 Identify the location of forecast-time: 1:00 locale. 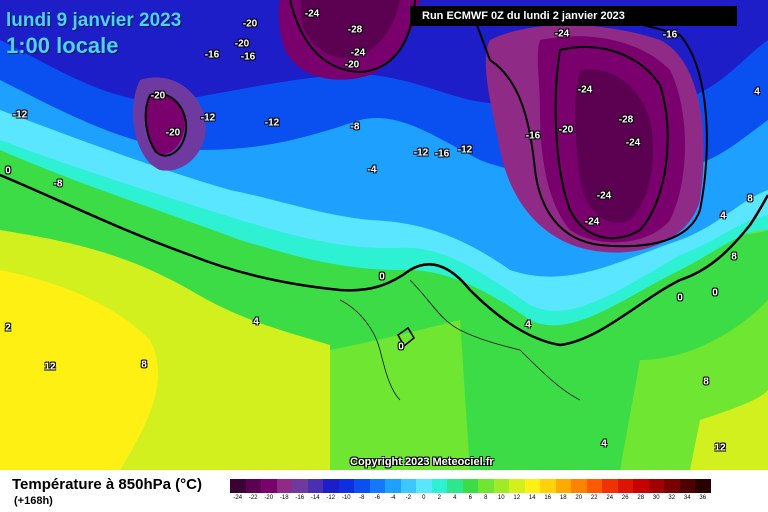
(62, 45).